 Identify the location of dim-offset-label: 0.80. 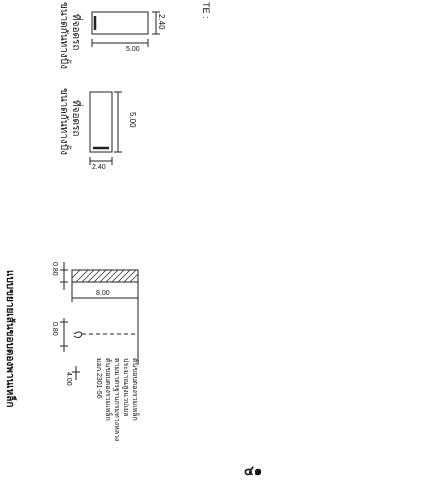
(54, 329).